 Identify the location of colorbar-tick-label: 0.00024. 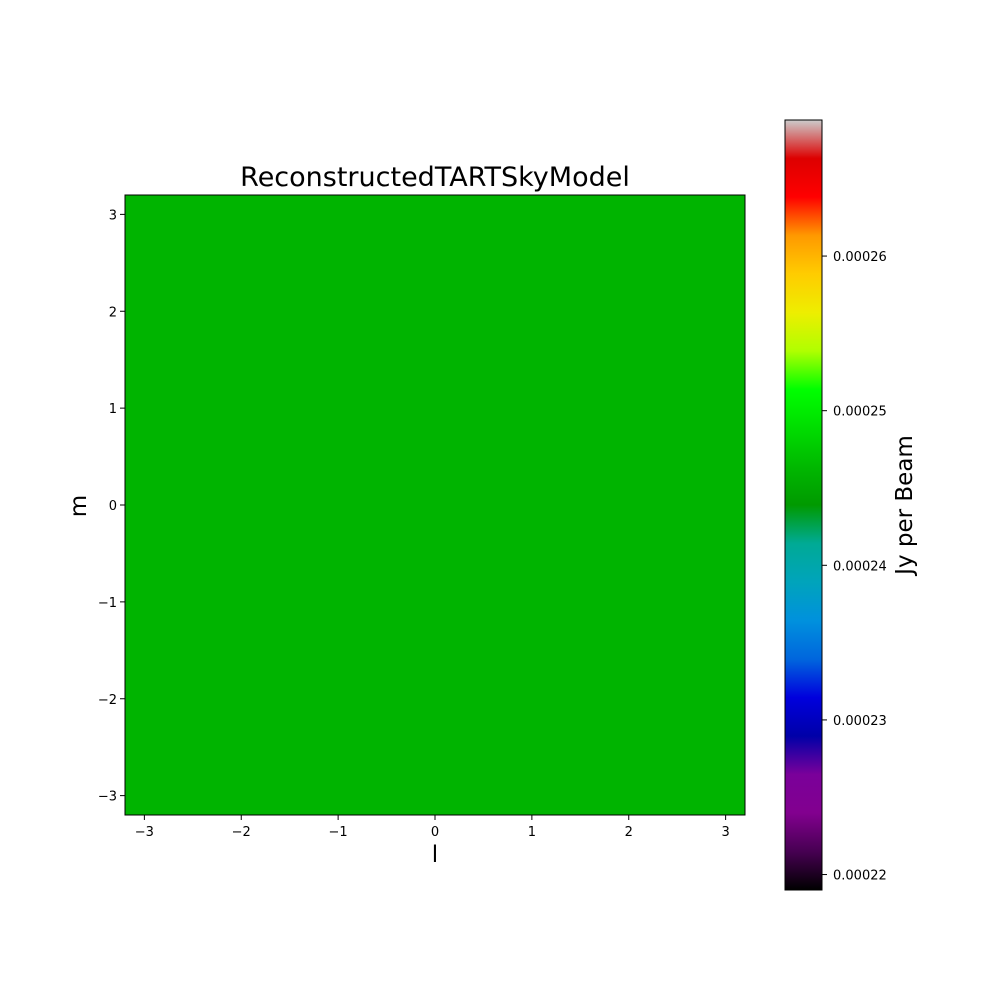
(860, 566).